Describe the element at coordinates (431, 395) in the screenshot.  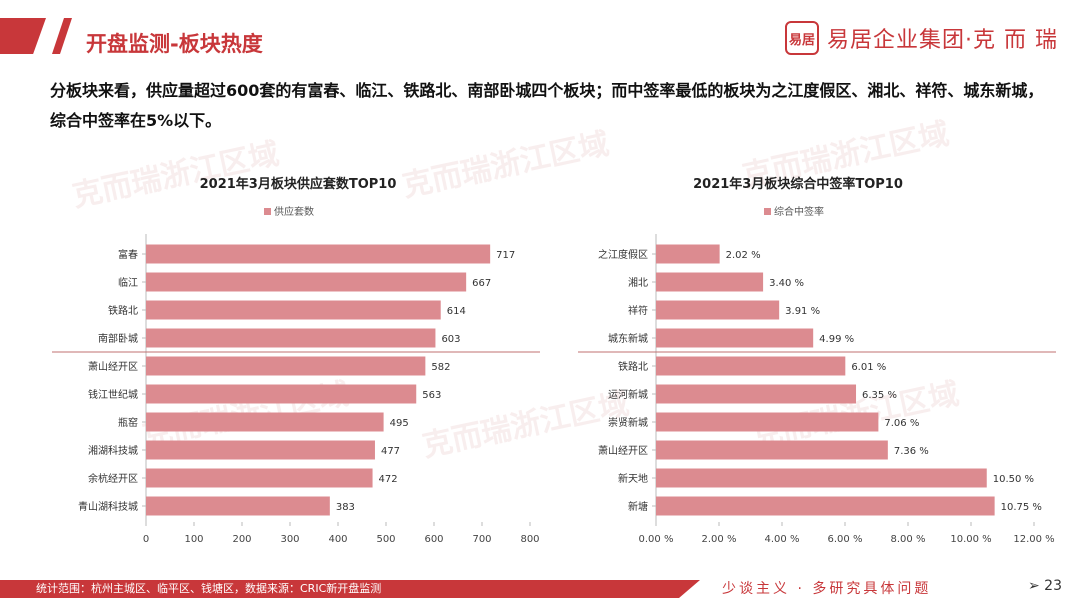
I see `data-label: 563` at that location.